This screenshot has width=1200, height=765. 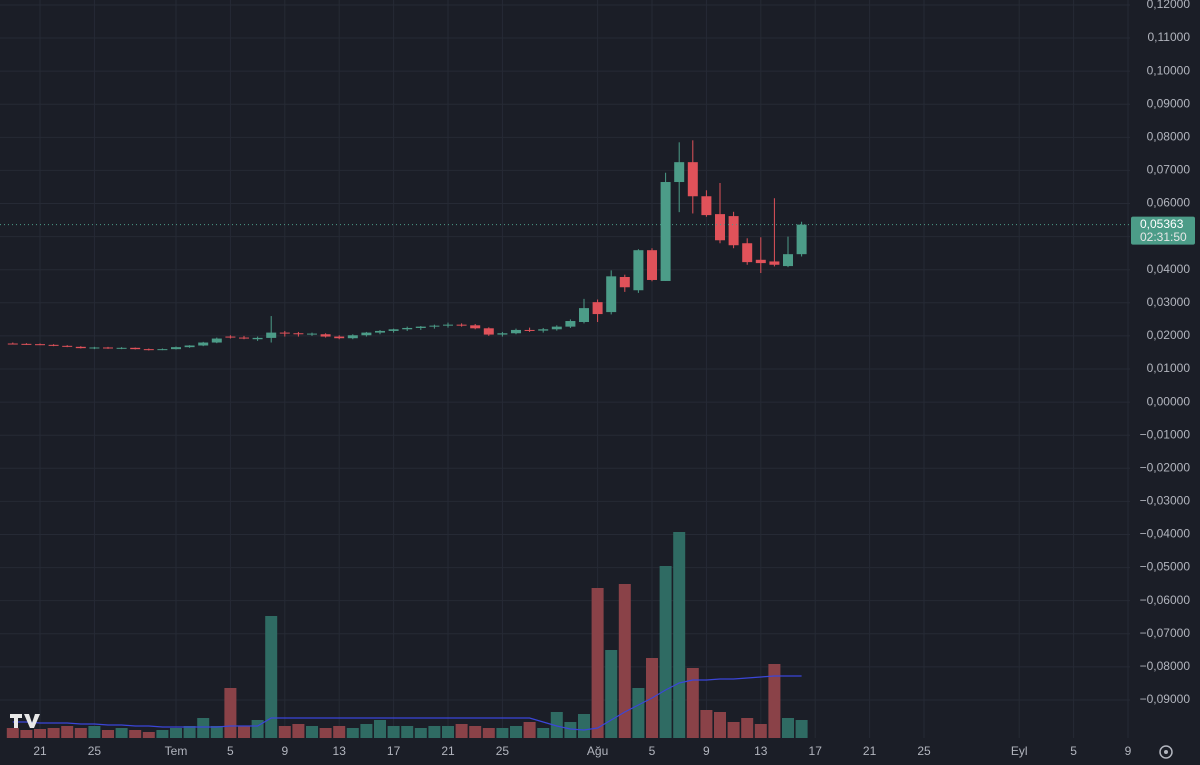 What do you see at coordinates (597, 751) in the screenshot?
I see `x-tick-label: Ağu` at bounding box center [597, 751].